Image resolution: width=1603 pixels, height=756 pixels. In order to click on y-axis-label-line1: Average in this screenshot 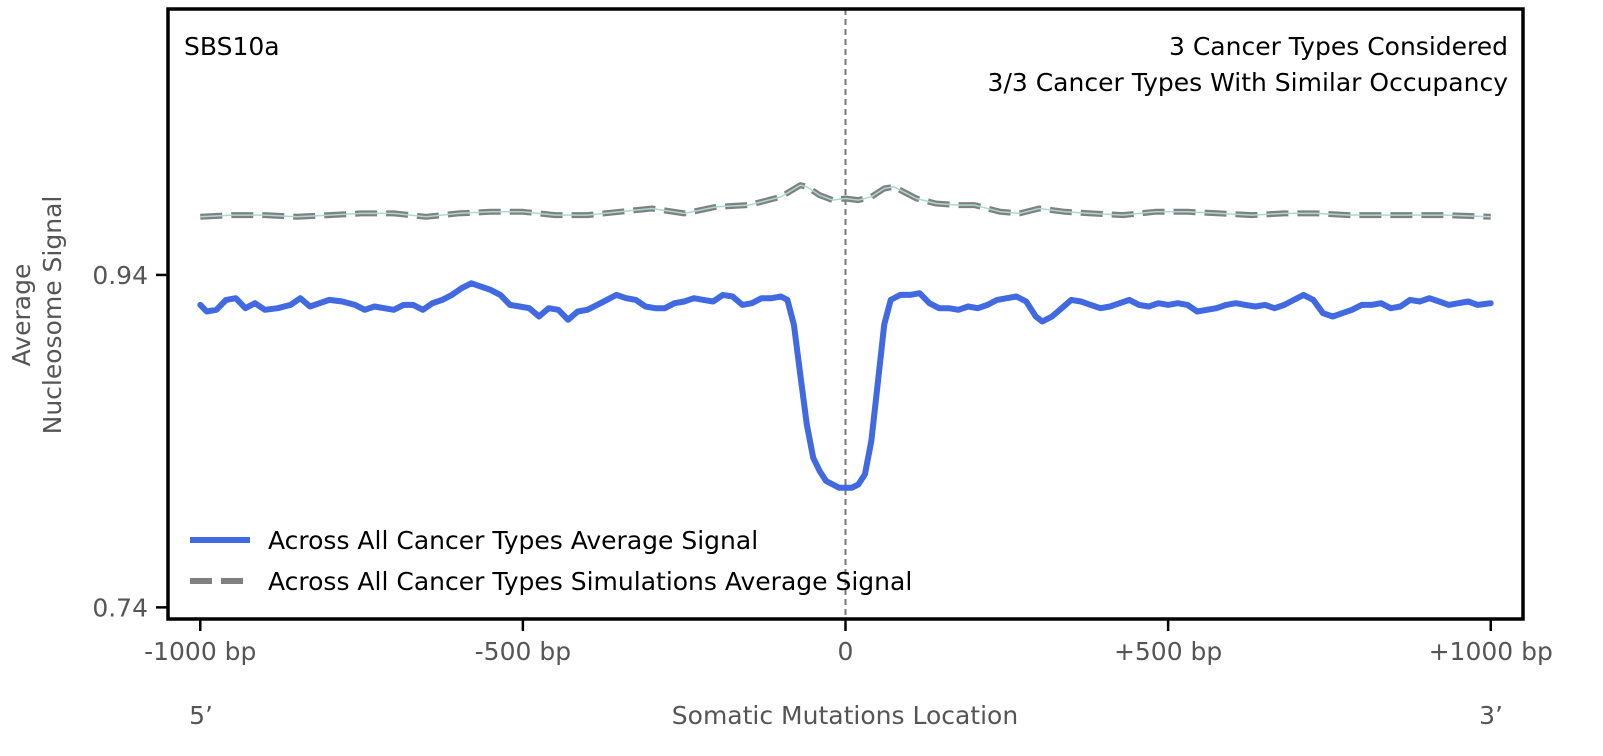, I will do `click(21, 315)`.